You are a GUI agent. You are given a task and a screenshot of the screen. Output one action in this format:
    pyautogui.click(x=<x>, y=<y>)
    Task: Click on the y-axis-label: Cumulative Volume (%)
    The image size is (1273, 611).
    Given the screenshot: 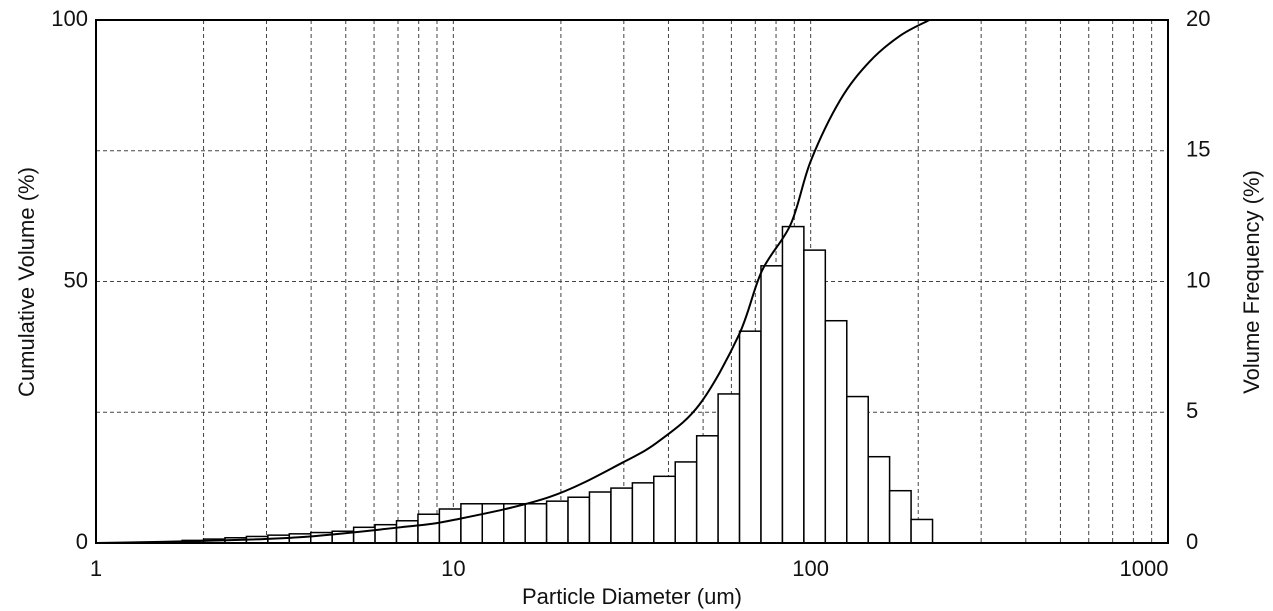 What is the action you would take?
    pyautogui.click(x=26, y=282)
    